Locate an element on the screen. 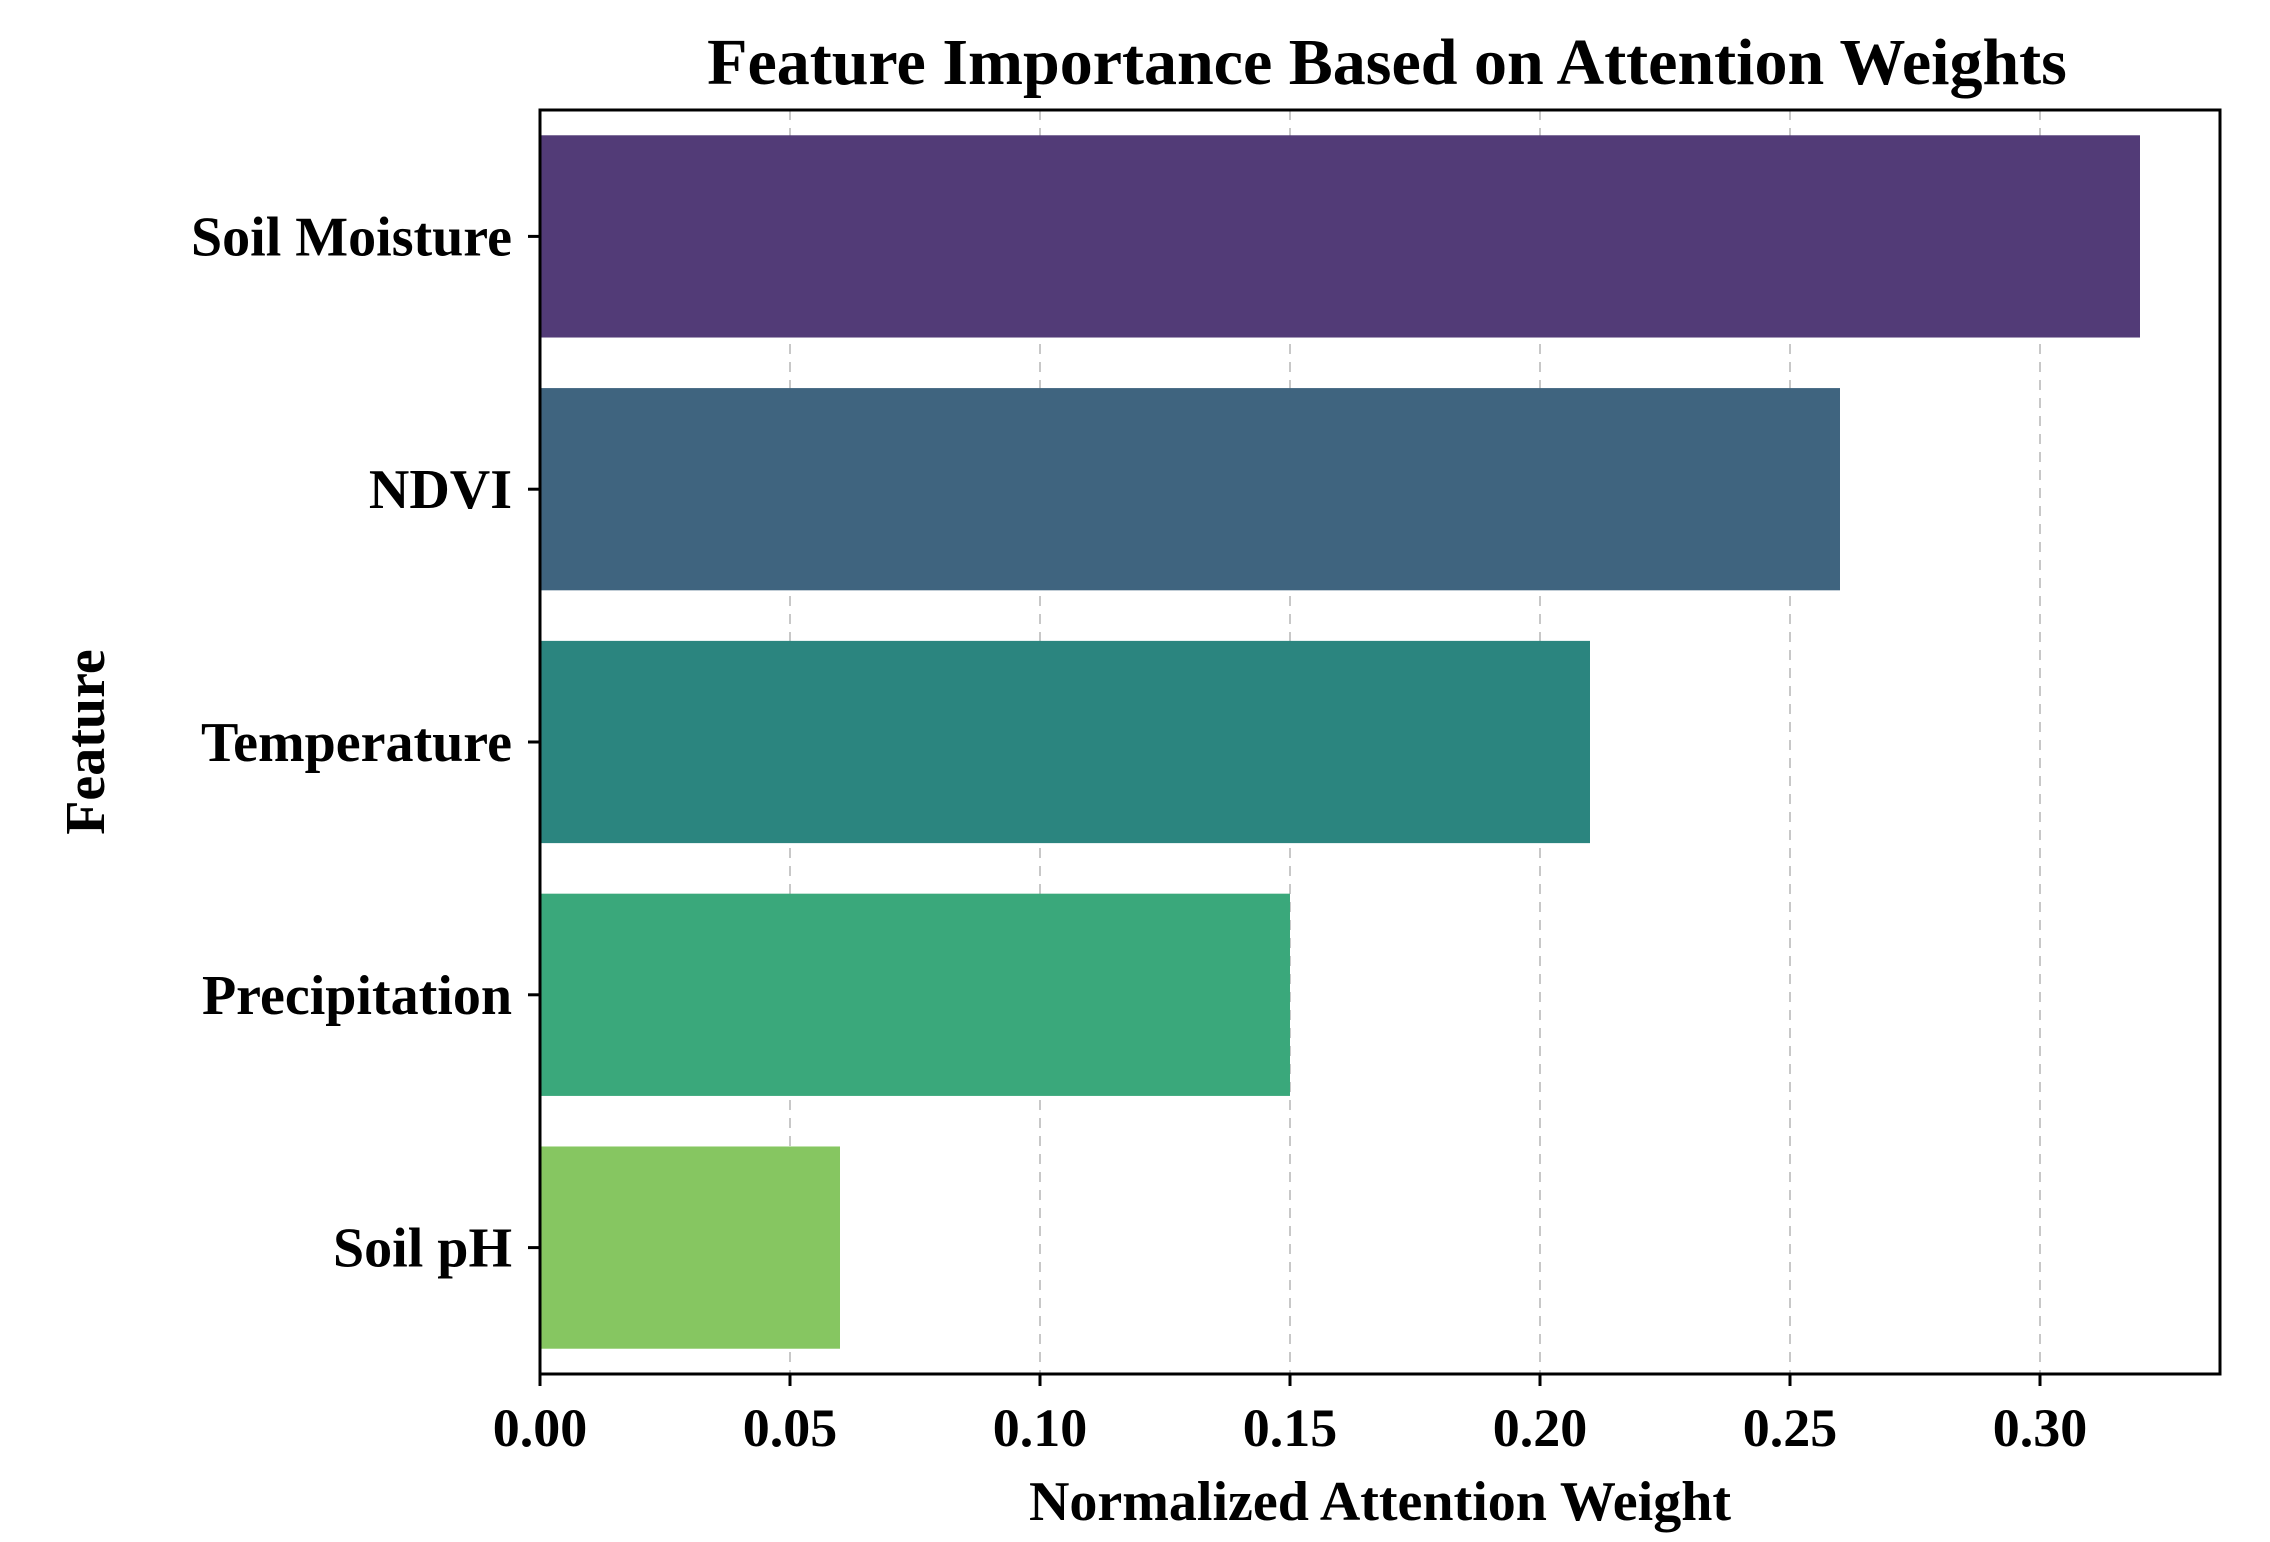 This screenshot has height=1542, width=2270. y-axis-label: Feature is located at coordinates (86, 742).